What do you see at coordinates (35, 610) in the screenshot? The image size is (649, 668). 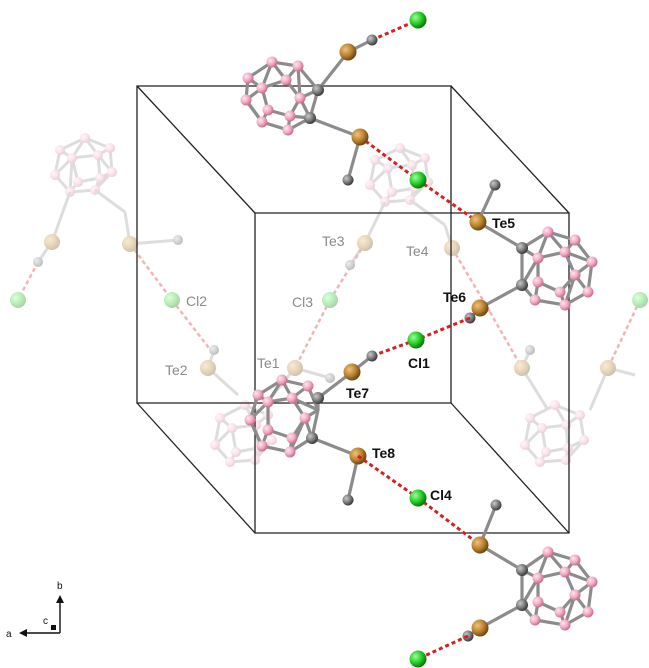 I see `axis-indicator: b a c` at bounding box center [35, 610].